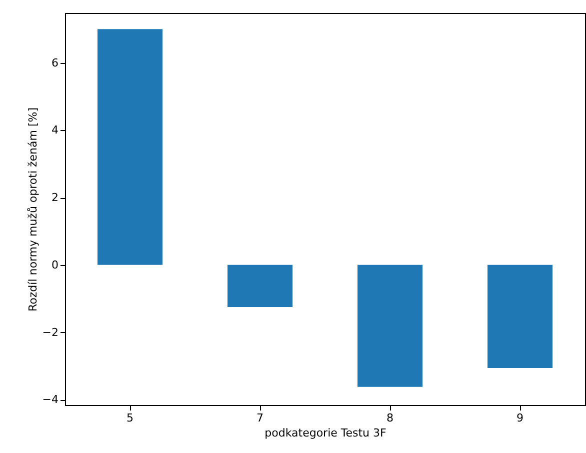  I want to click on y-tick-label: −2, so click(50, 332).